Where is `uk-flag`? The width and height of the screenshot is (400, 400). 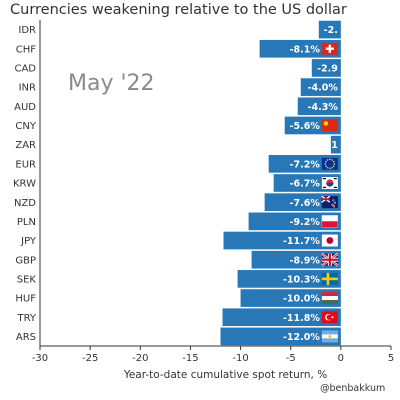
uk-flag is located at coordinates (330, 259).